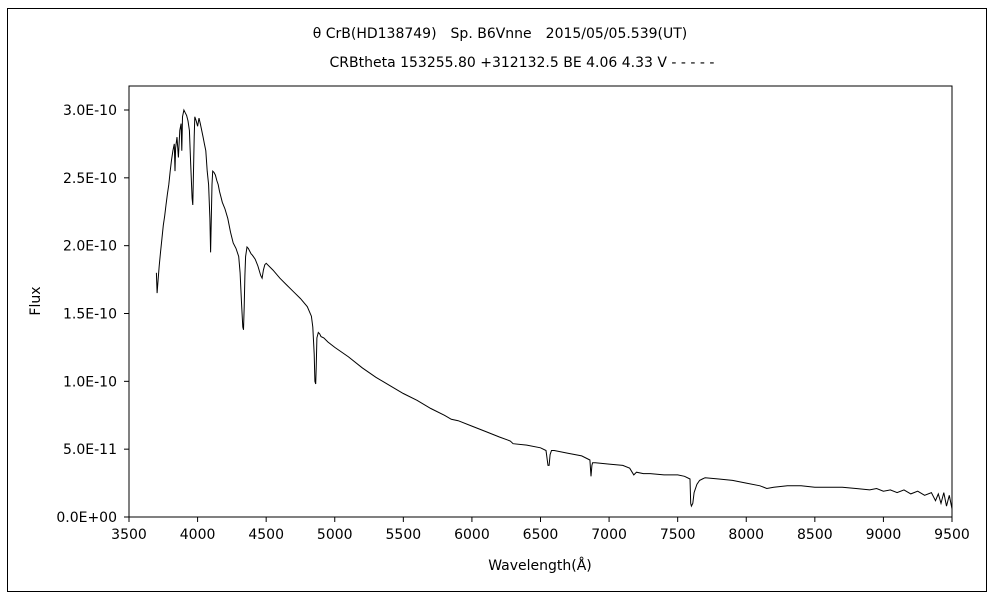 The width and height of the screenshot is (1000, 600). I want to click on x-tick-label: 3500, so click(129, 535).